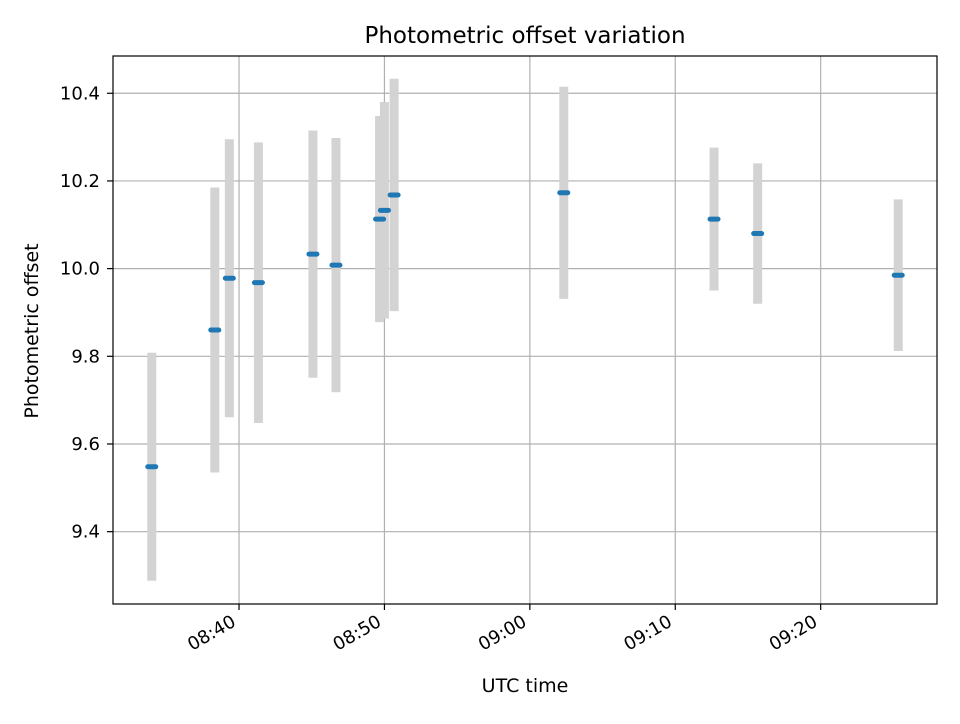 The image size is (960, 724). Describe the element at coordinates (80, 181) in the screenshot. I see `y-tick-label: 10.2` at that location.